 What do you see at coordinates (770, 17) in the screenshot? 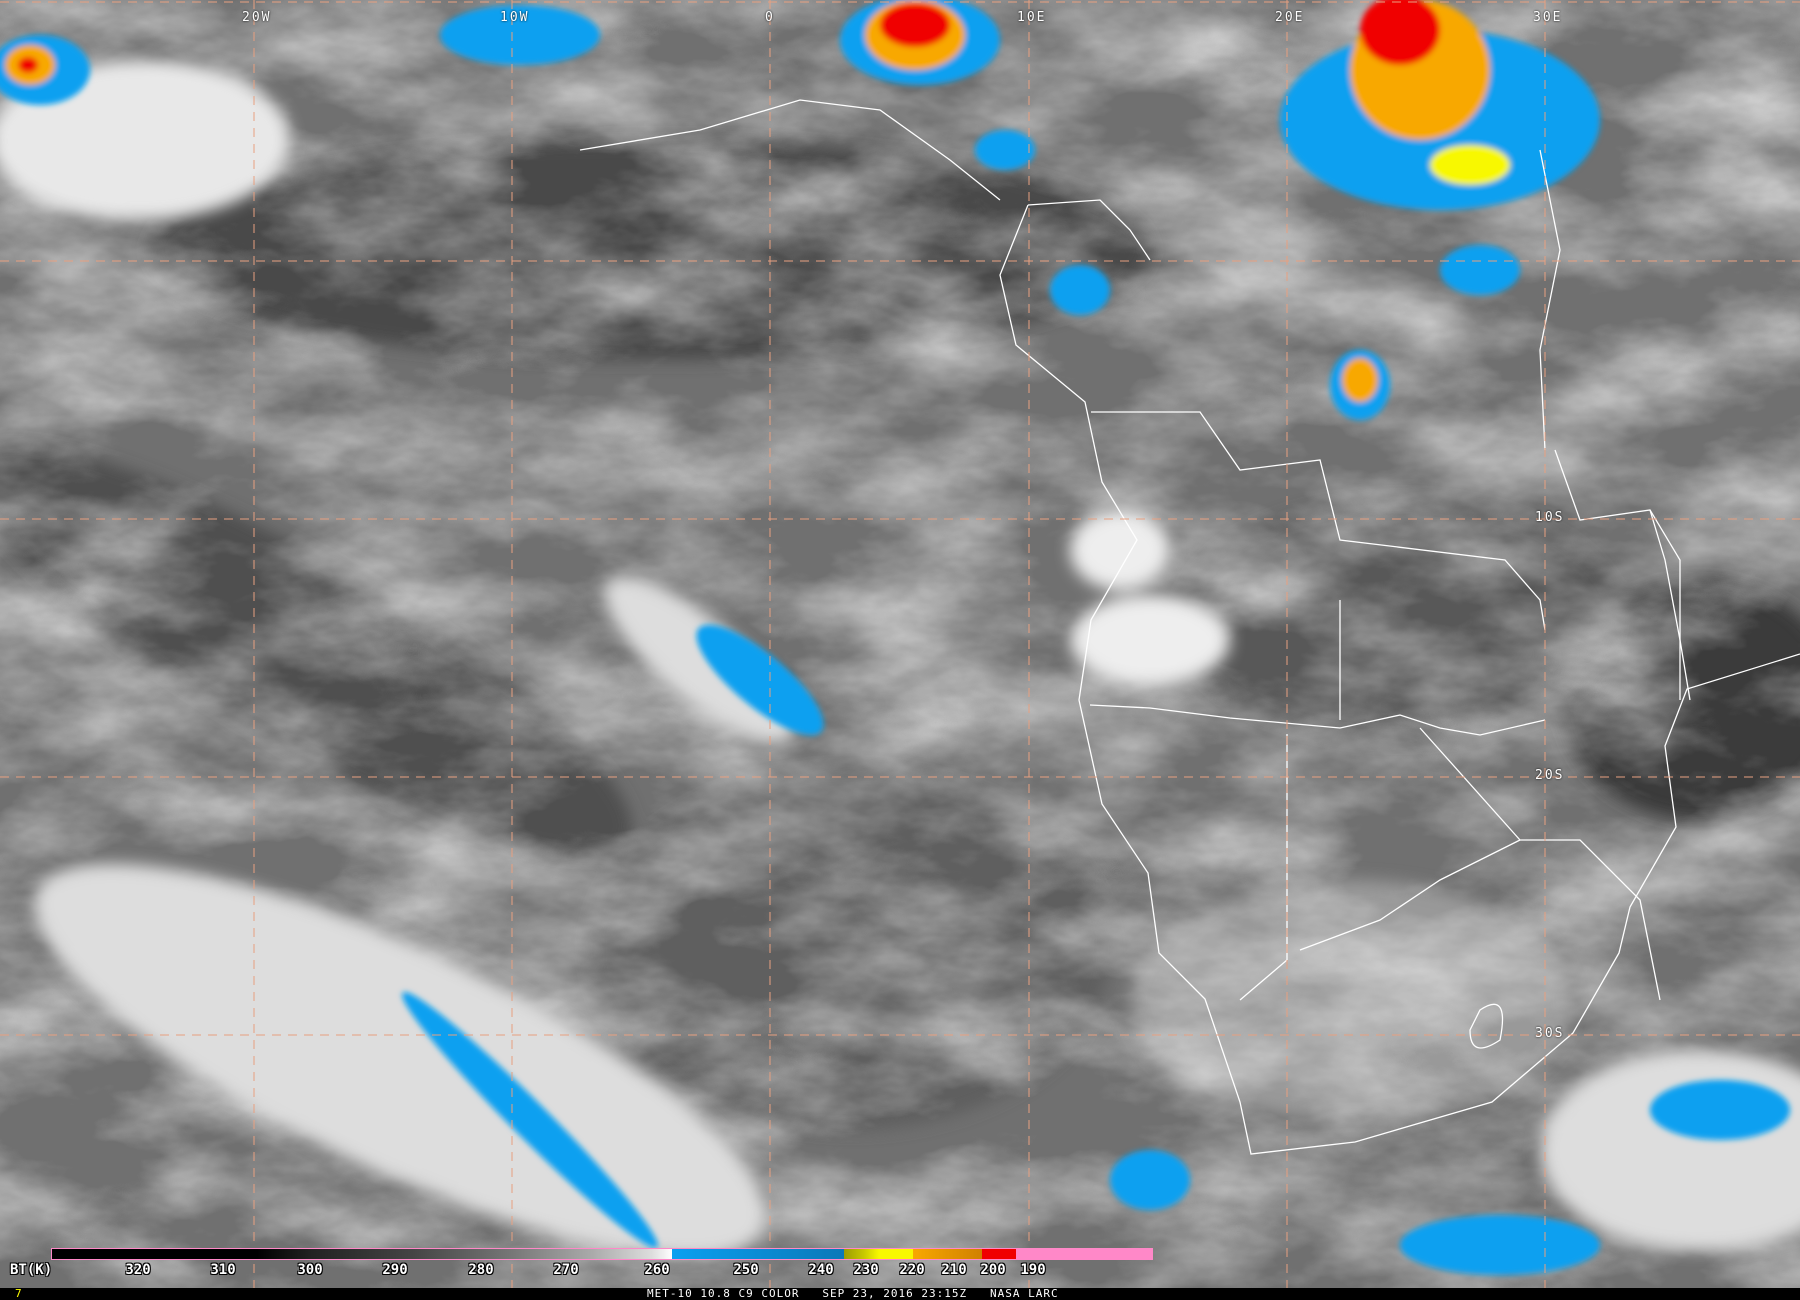
I see `lon-label-0: 0` at bounding box center [770, 17].